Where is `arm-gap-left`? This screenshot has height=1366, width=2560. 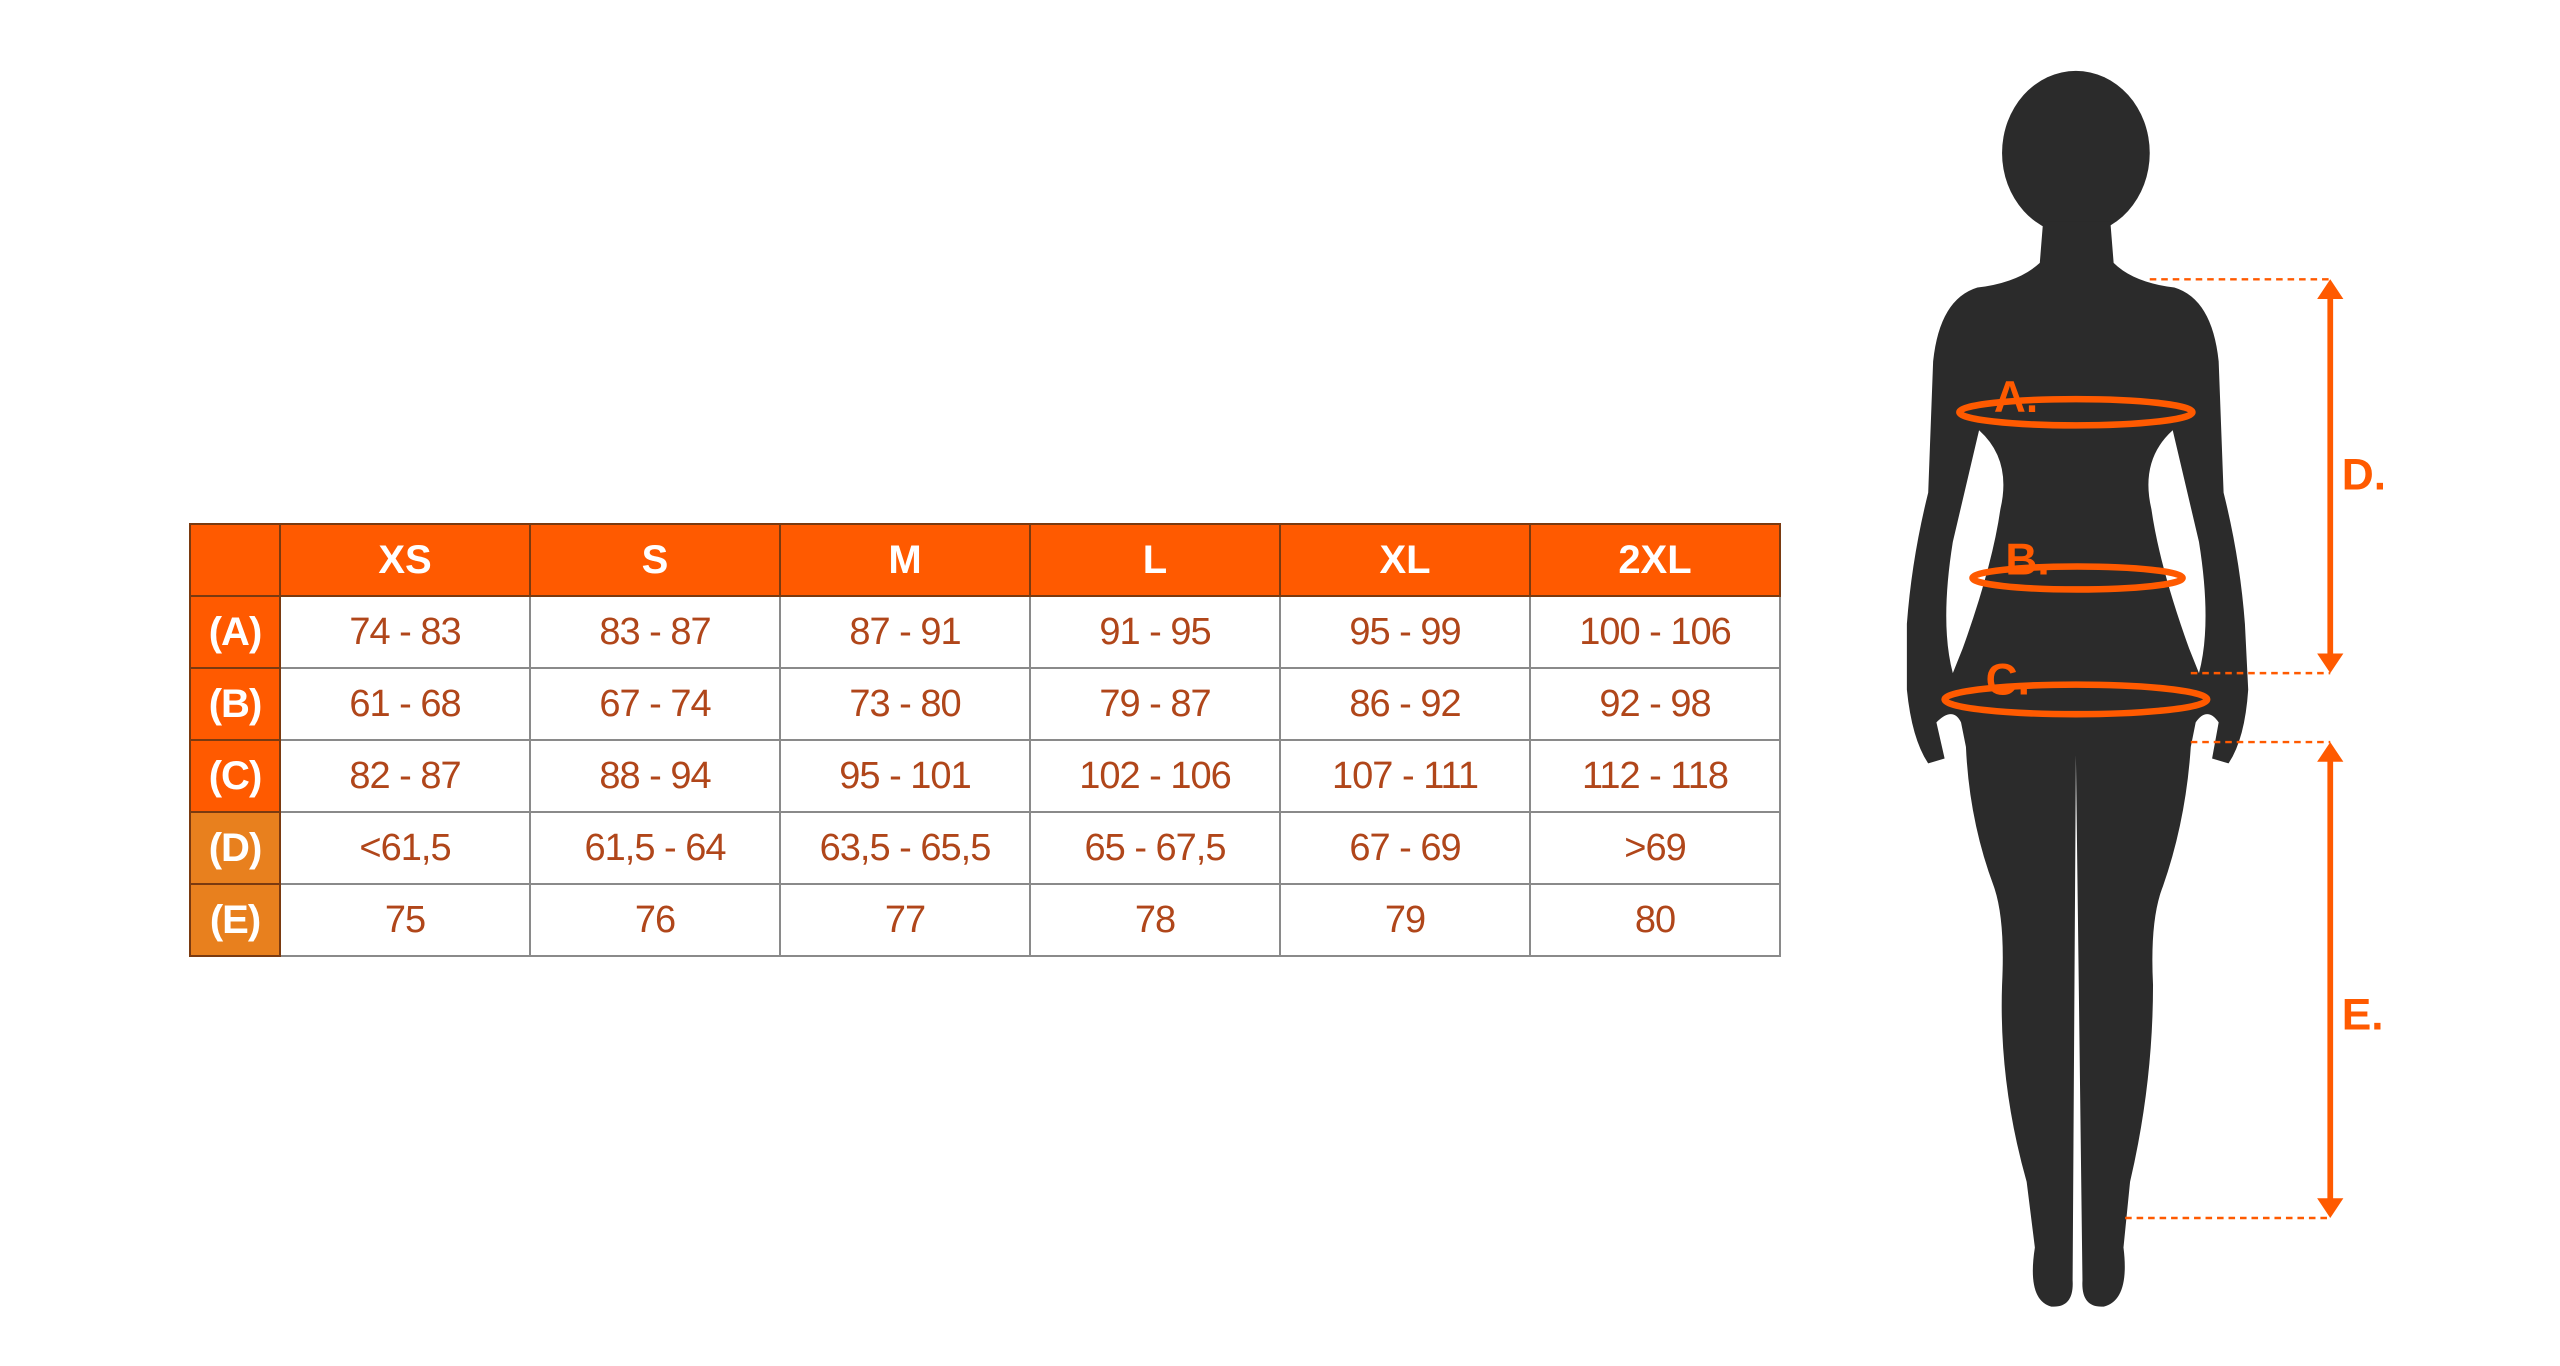
arm-gap-left is located at coordinates (1975, 552).